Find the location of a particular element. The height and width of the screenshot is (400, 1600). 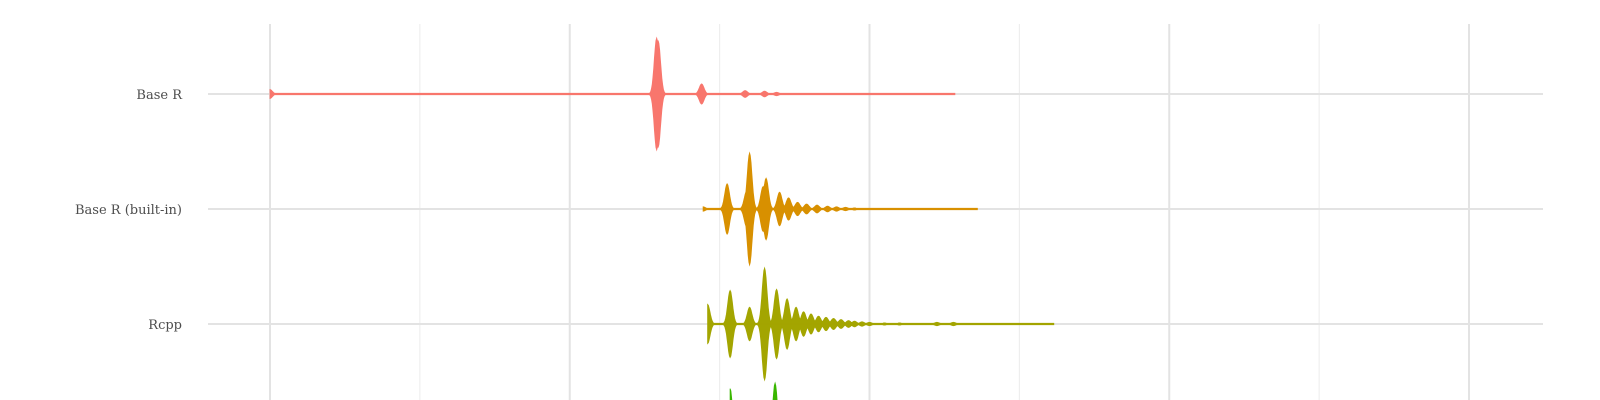

category-labels: Base R Base R (built-in) Rcpp is located at coordinates (129, 210).